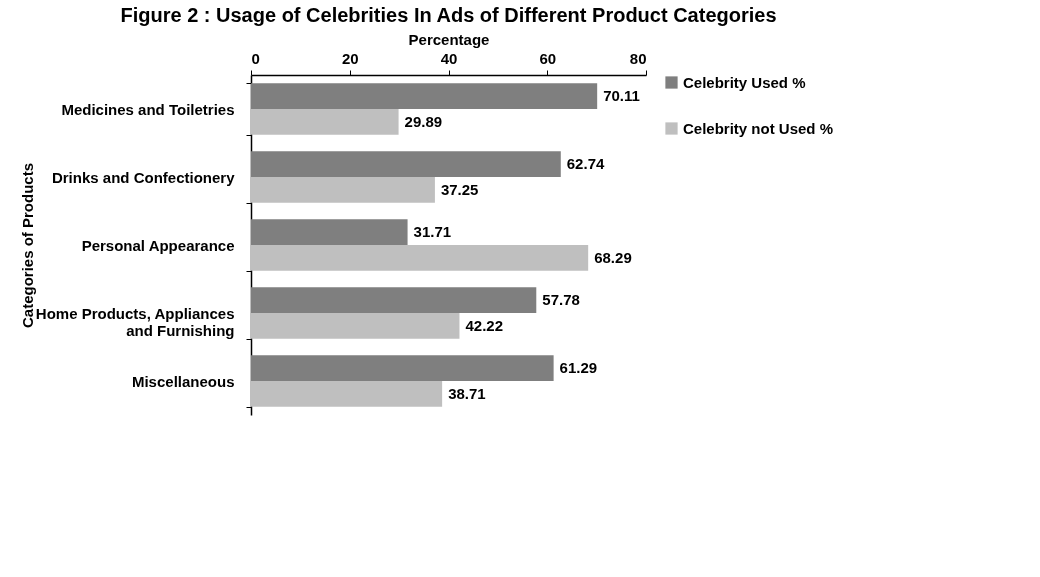 The width and height of the screenshot is (1040, 577). What do you see at coordinates (432, 232) in the screenshot?
I see `data-label: 31.71` at bounding box center [432, 232].